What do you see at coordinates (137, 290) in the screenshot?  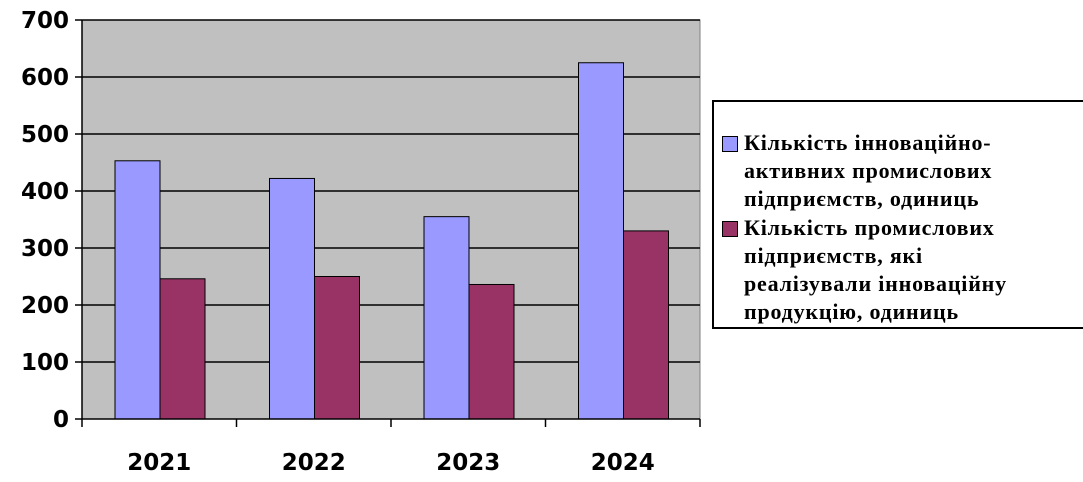 I see `bar-series-1-2021` at bounding box center [137, 290].